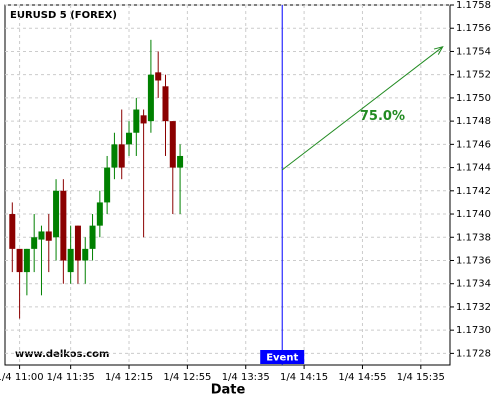  What do you see at coordinates (473, 284) in the screenshot?
I see `y-tick-label: 1.1734` at bounding box center [473, 284].